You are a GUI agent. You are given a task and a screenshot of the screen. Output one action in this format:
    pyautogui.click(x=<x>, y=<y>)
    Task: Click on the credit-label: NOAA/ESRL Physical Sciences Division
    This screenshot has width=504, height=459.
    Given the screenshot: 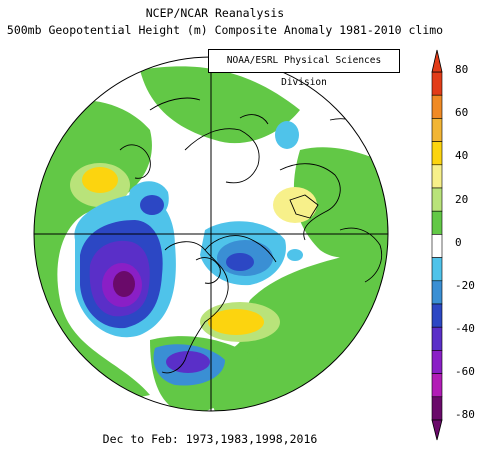 What is the action you would take?
    pyautogui.click(x=304, y=68)
    